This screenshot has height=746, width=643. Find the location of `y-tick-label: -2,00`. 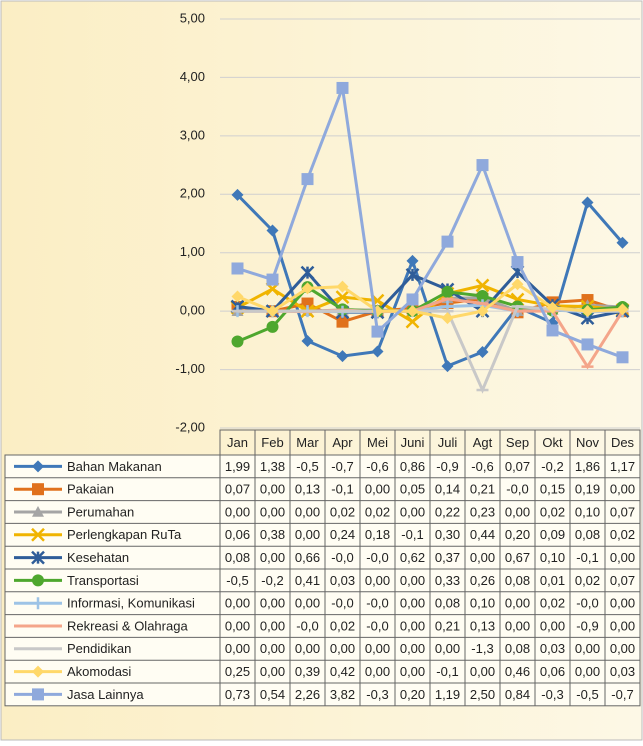

y-tick-label: -2,00 is located at coordinates (190, 426).